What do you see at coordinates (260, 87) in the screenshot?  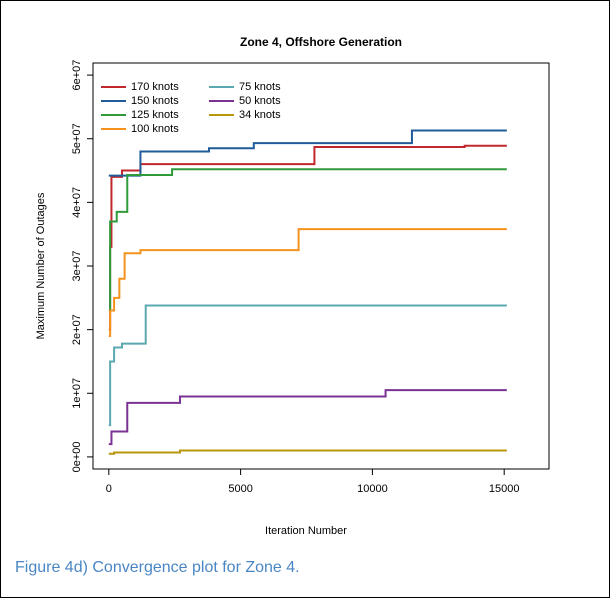 I see `legend-label: 75 knots` at bounding box center [260, 87].